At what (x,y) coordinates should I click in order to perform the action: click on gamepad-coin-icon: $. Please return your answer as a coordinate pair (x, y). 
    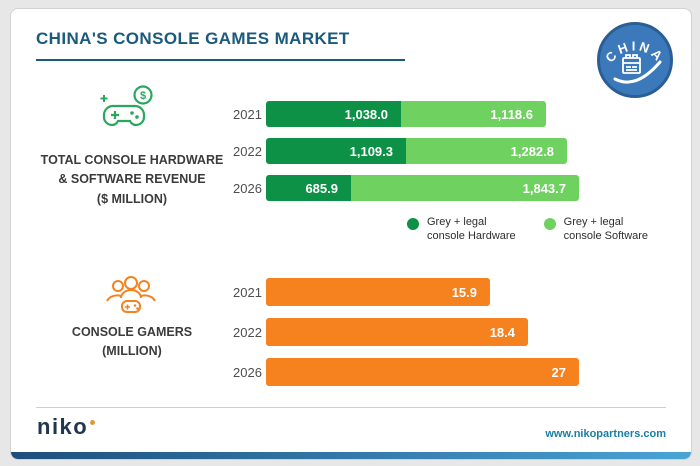
    Looking at the image, I should click on (126, 106).